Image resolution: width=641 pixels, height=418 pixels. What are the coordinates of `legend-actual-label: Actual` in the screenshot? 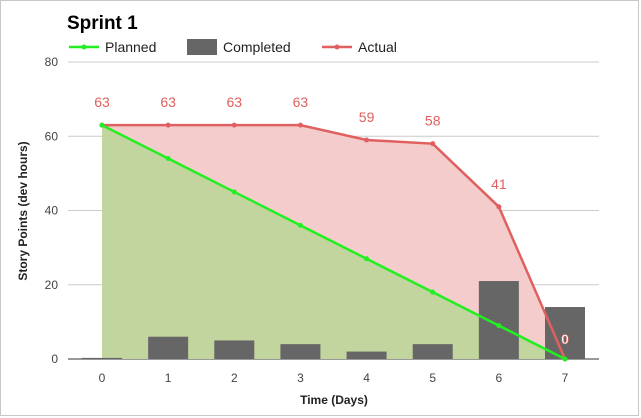 It's located at (377, 47).